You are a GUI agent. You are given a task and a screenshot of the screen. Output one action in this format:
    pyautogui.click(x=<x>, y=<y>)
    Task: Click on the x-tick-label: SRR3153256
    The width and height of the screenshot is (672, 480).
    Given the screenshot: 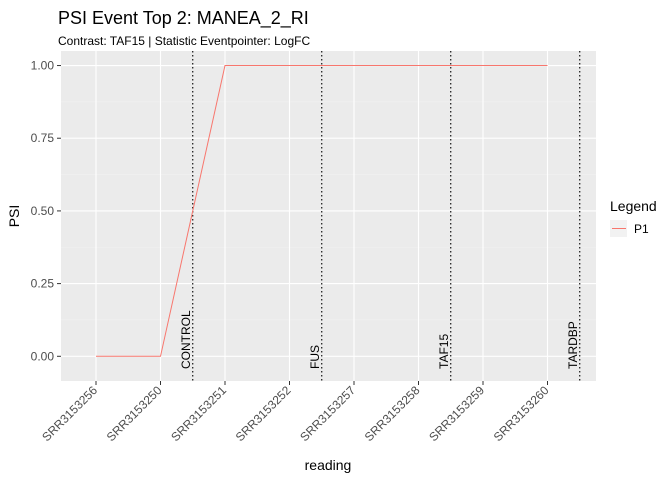 What is the action you would take?
    pyautogui.click(x=69, y=413)
    